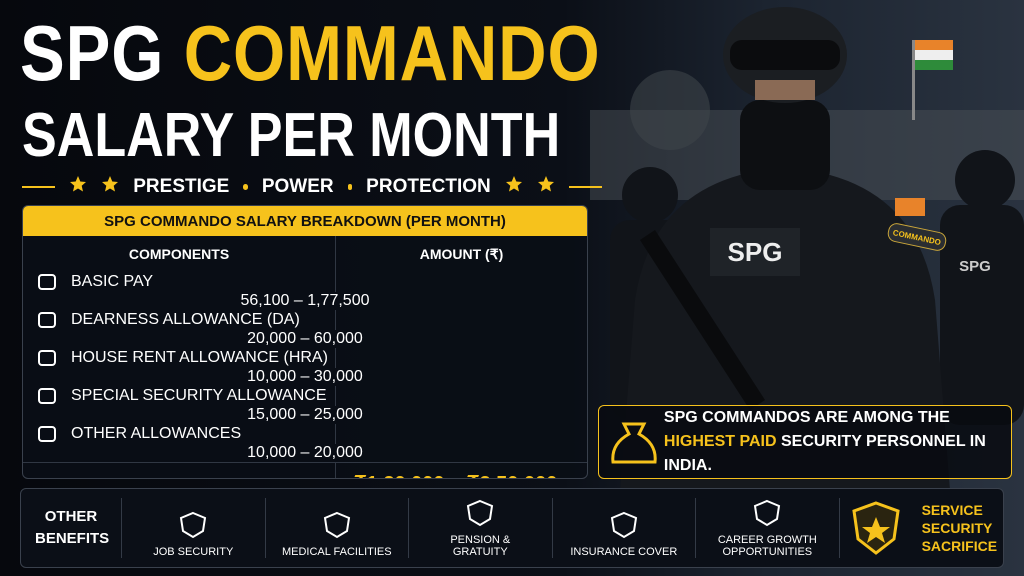  I want to click on component-cell: SPECIAL SECURITY ALLOWANCE, so click(179, 396).